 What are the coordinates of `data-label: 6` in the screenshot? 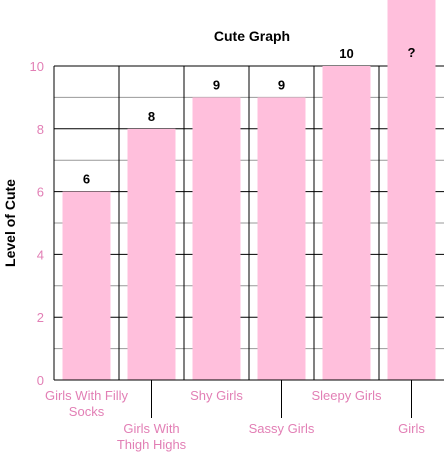 It's located at (86, 179).